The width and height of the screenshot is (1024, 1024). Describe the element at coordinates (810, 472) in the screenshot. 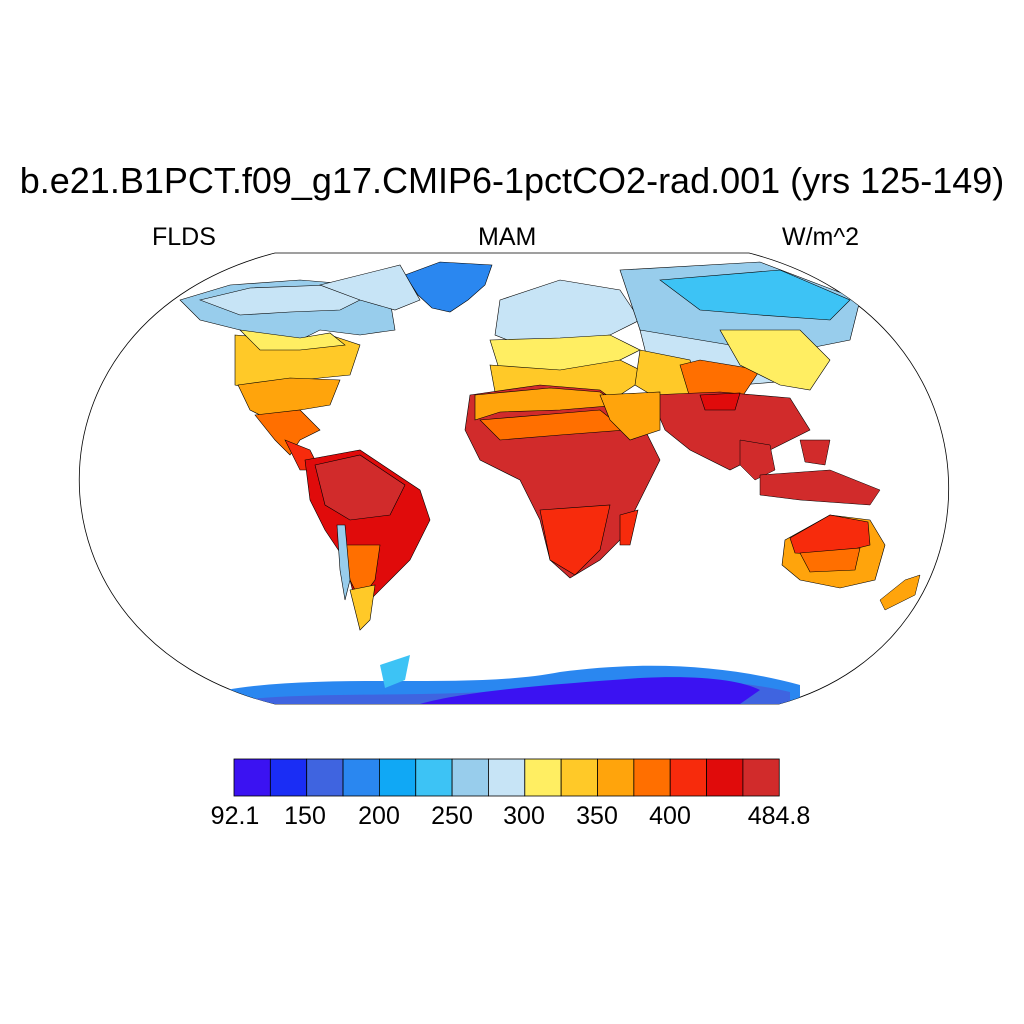

I see `maritime-continent-region` at that location.